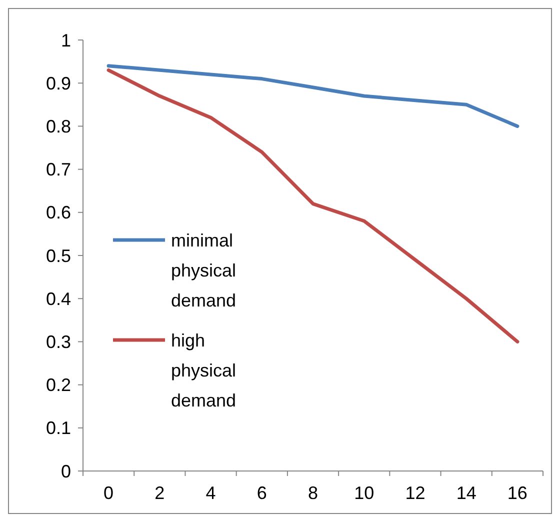  I want to click on x-tick-label: 16, so click(517, 493).